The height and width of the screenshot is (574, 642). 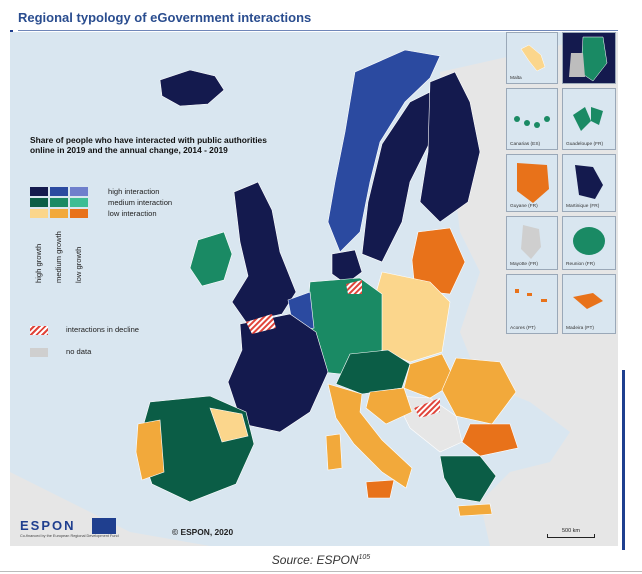 I want to click on source-text: Source: ESPON, so click(x=315, y=560).